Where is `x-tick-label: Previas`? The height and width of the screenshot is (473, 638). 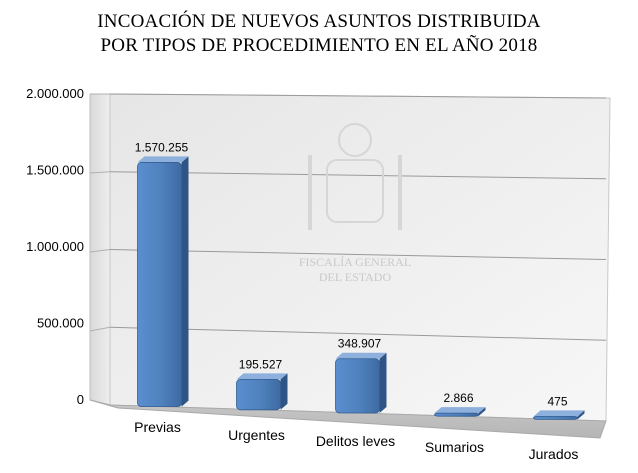 x-tick-label: Previas is located at coordinates (157, 427).